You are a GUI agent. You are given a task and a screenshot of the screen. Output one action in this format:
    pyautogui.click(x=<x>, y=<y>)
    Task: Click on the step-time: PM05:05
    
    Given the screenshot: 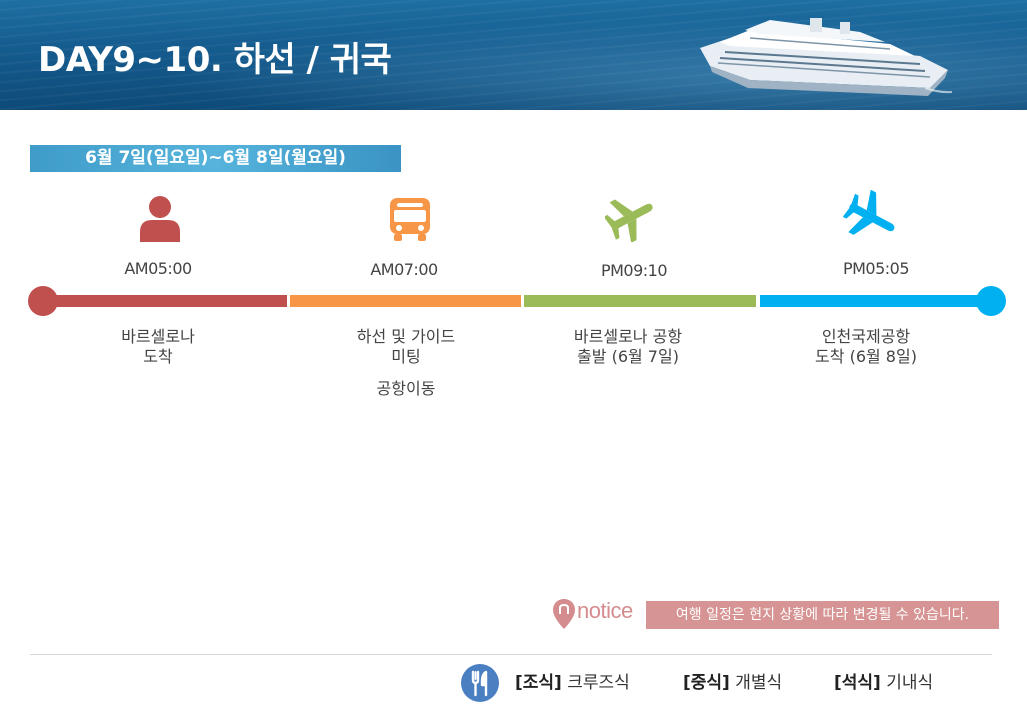 What is the action you would take?
    pyautogui.click(x=876, y=268)
    